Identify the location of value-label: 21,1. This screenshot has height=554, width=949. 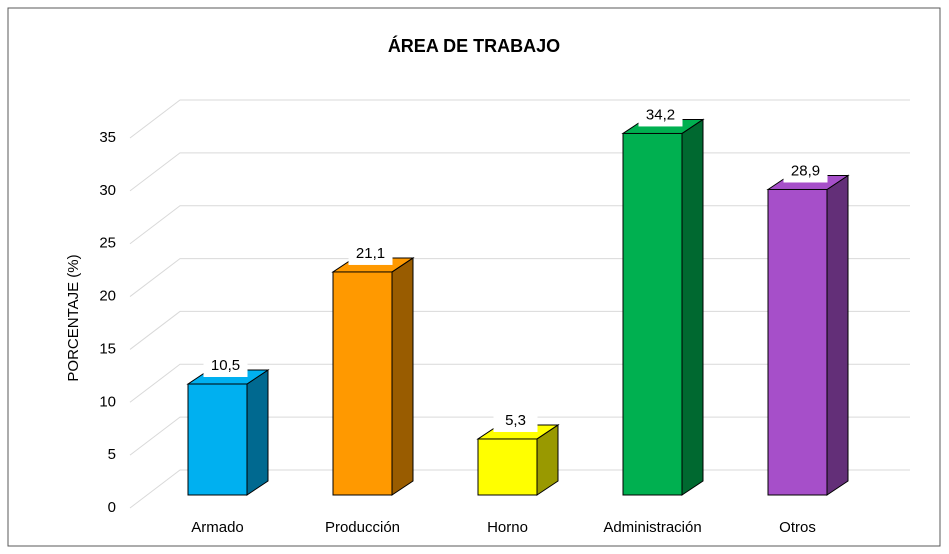
(370, 253).